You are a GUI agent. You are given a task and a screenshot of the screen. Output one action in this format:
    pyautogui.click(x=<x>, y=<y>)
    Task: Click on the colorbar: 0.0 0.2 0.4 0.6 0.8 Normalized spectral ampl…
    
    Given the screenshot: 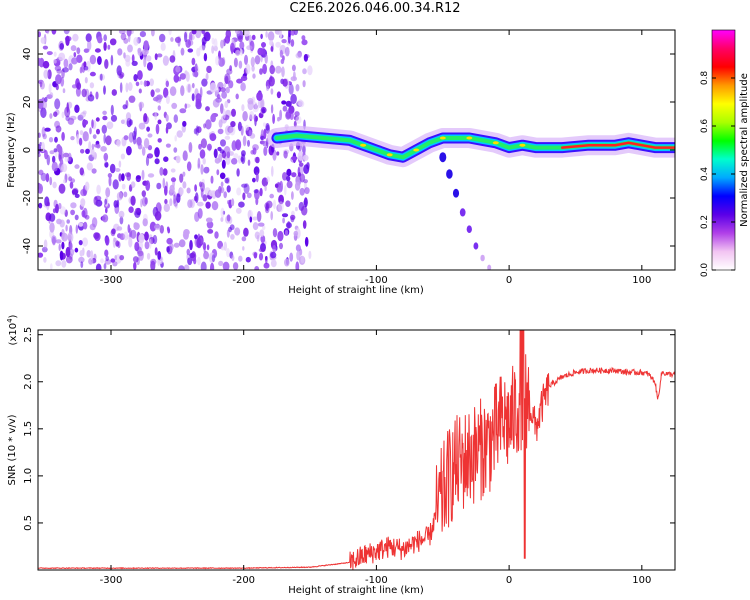 What is the action you would take?
    pyautogui.click(x=725, y=153)
    